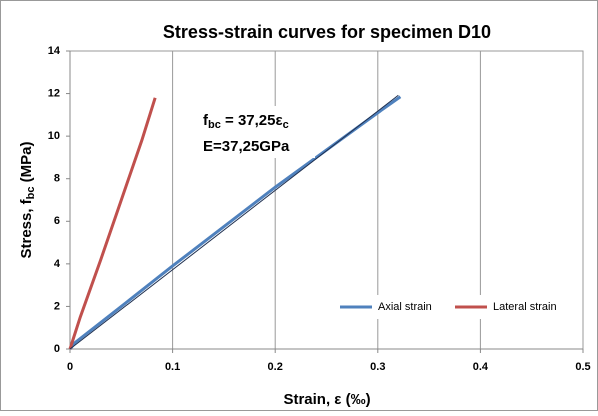  I want to click on annotation-box, so click(256, 132).